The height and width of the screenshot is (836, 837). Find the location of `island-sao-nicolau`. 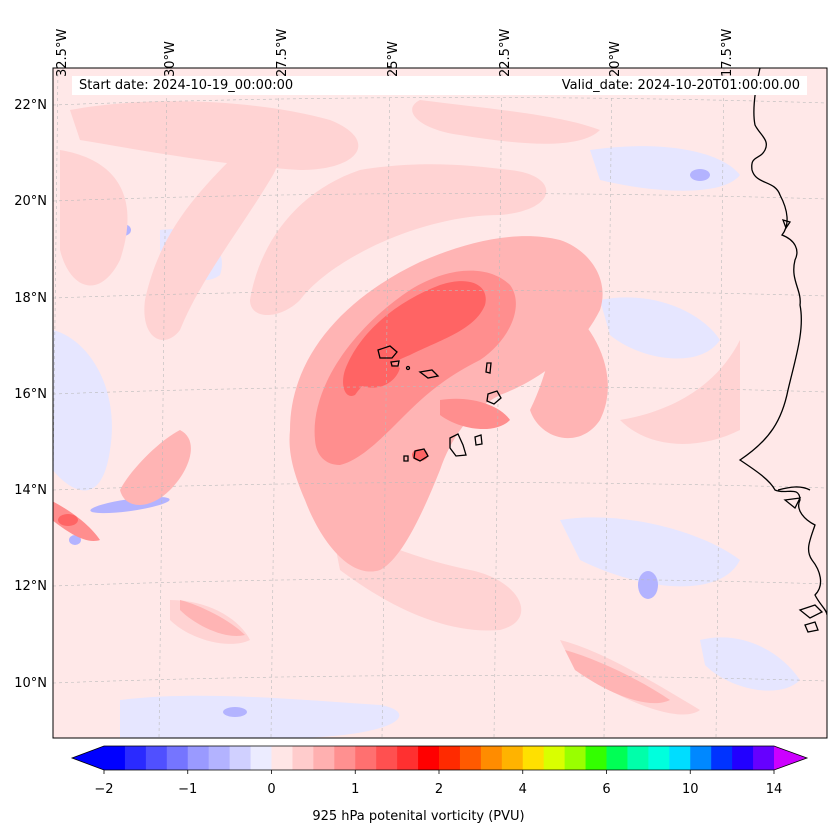

island-sao-nicolau is located at coordinates (429, 374).